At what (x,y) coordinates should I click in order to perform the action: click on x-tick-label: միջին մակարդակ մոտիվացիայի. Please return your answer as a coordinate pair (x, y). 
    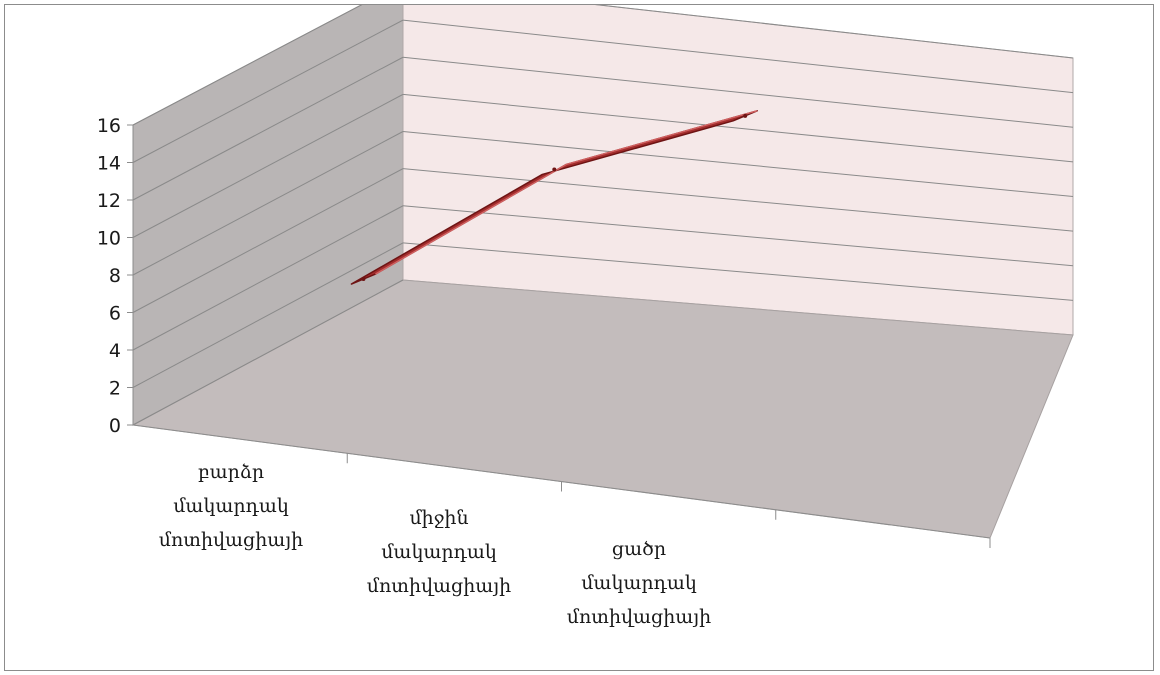
    Looking at the image, I should click on (439, 552).